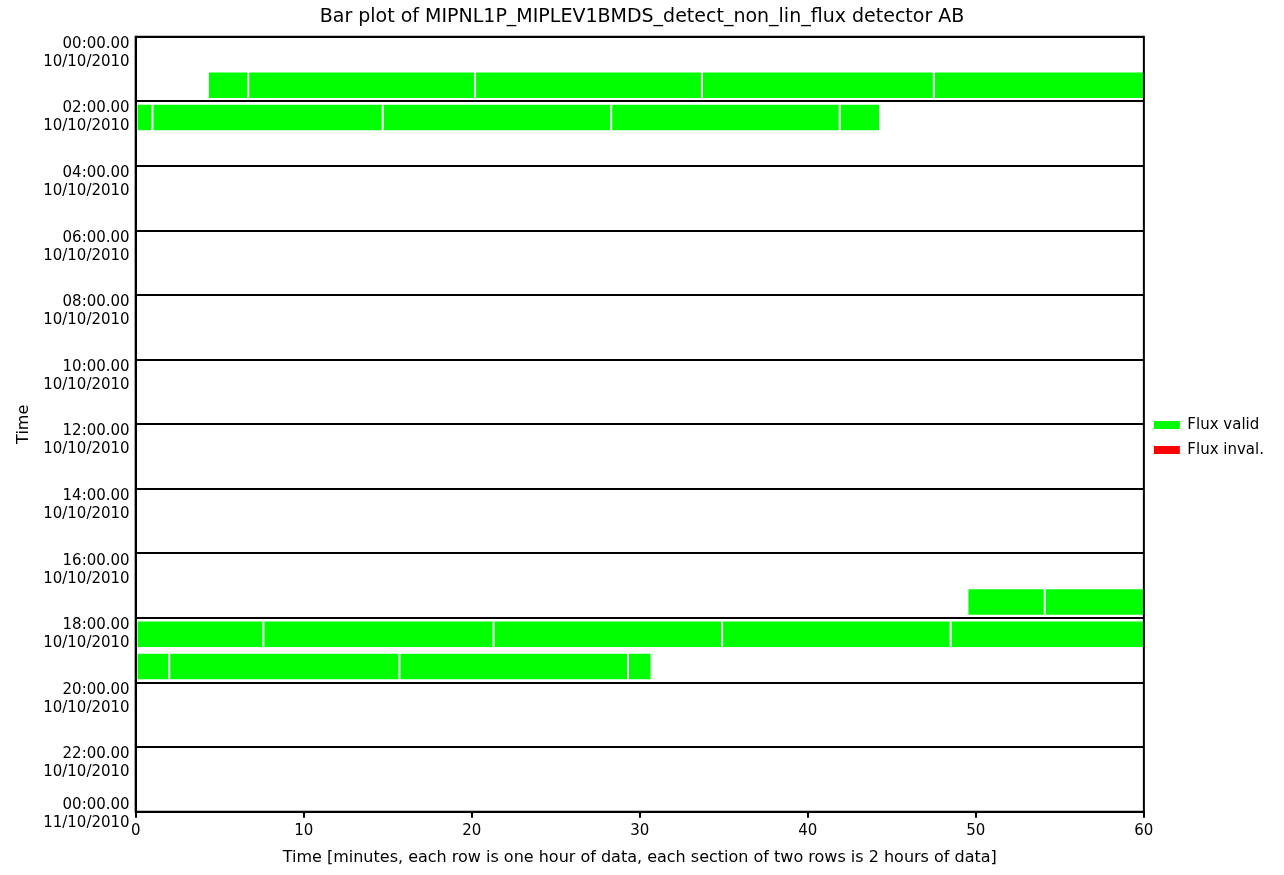 The height and width of the screenshot is (875, 1284). What do you see at coordinates (642, 16) in the screenshot?
I see `chart-title: Bar plot of MIPNL1P_MIPLEV1BMDS_detect_non_lin_flux detector AB` at bounding box center [642, 16].